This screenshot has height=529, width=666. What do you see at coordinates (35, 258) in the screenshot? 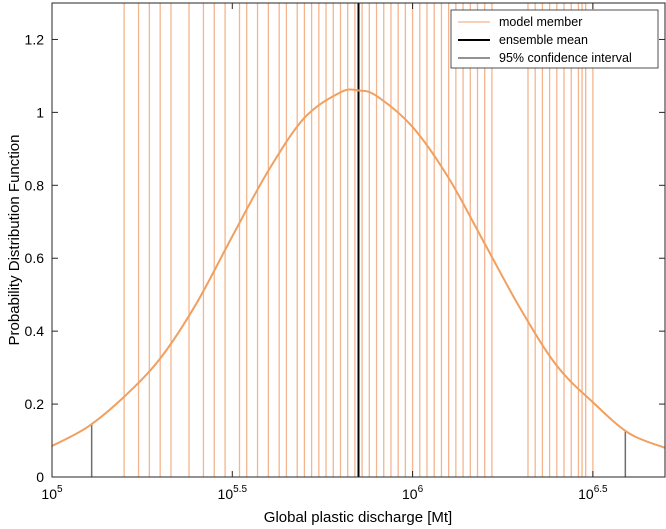
I see `y-tick-label: 0.6` at bounding box center [35, 258].